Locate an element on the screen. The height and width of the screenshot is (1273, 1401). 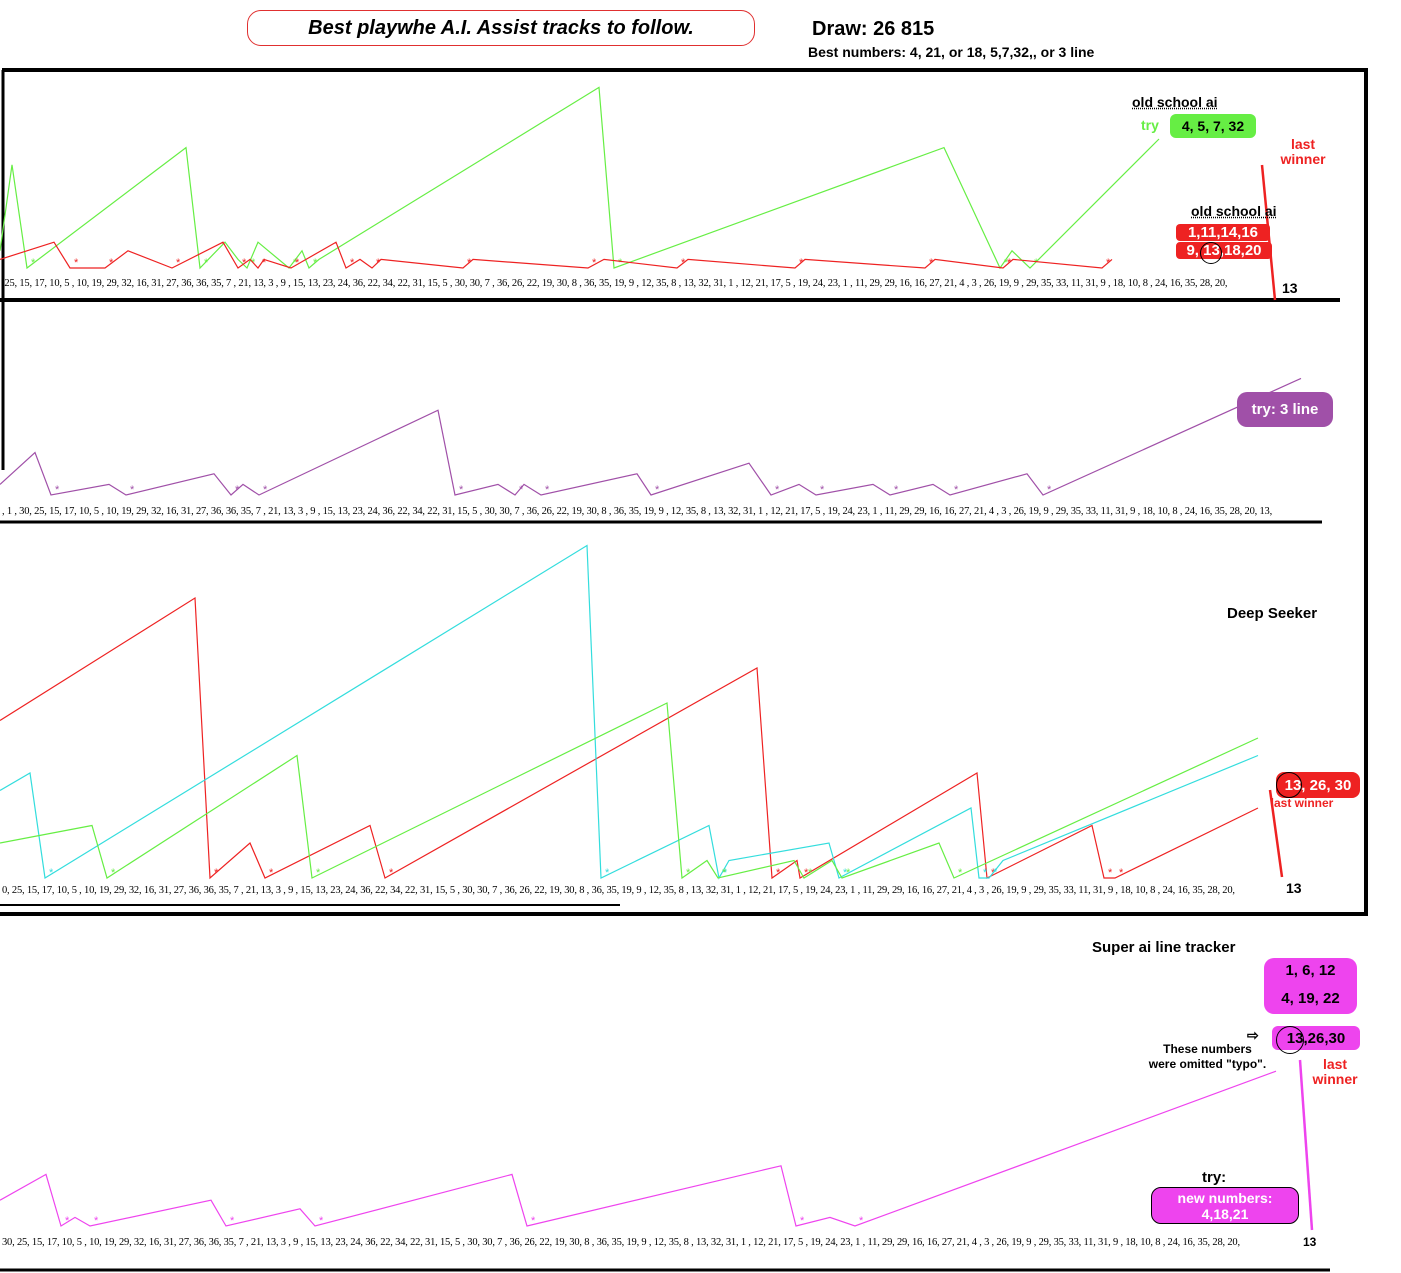
hit-marker-2-2-2: * is located at coordinates (113, 873).